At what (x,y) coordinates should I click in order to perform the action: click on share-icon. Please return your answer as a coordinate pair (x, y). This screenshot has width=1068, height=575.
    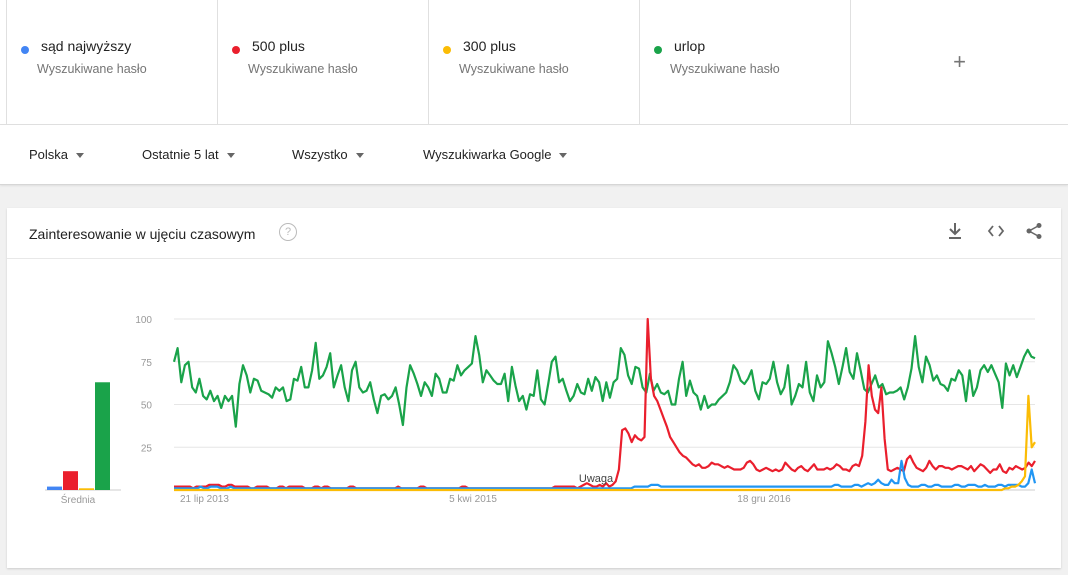
    Looking at the image, I should click on (1034, 233).